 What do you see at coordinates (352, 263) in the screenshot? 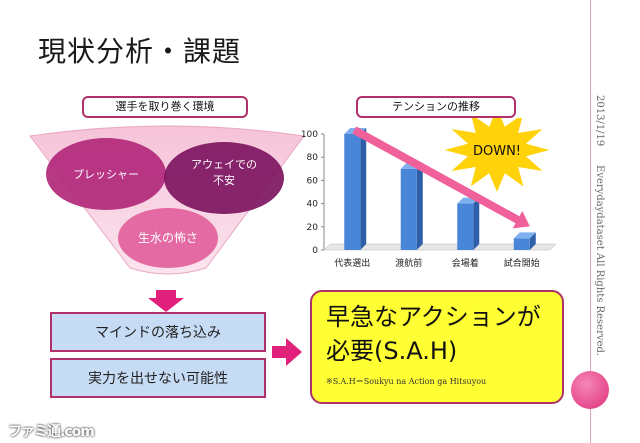
I see `x-tick-label: 代表選出` at bounding box center [352, 263].